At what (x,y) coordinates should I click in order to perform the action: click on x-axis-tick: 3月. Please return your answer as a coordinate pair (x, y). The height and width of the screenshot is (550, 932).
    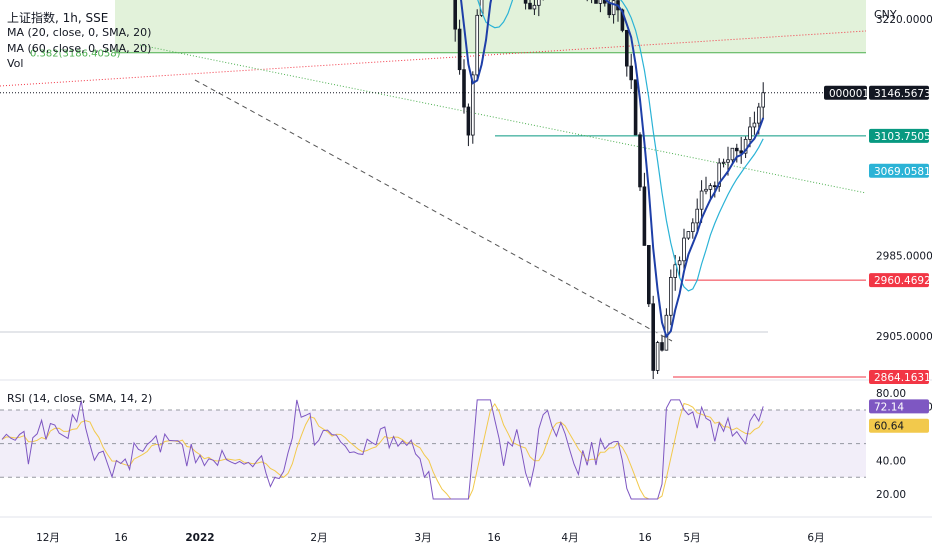
    Looking at the image, I should click on (422, 538).